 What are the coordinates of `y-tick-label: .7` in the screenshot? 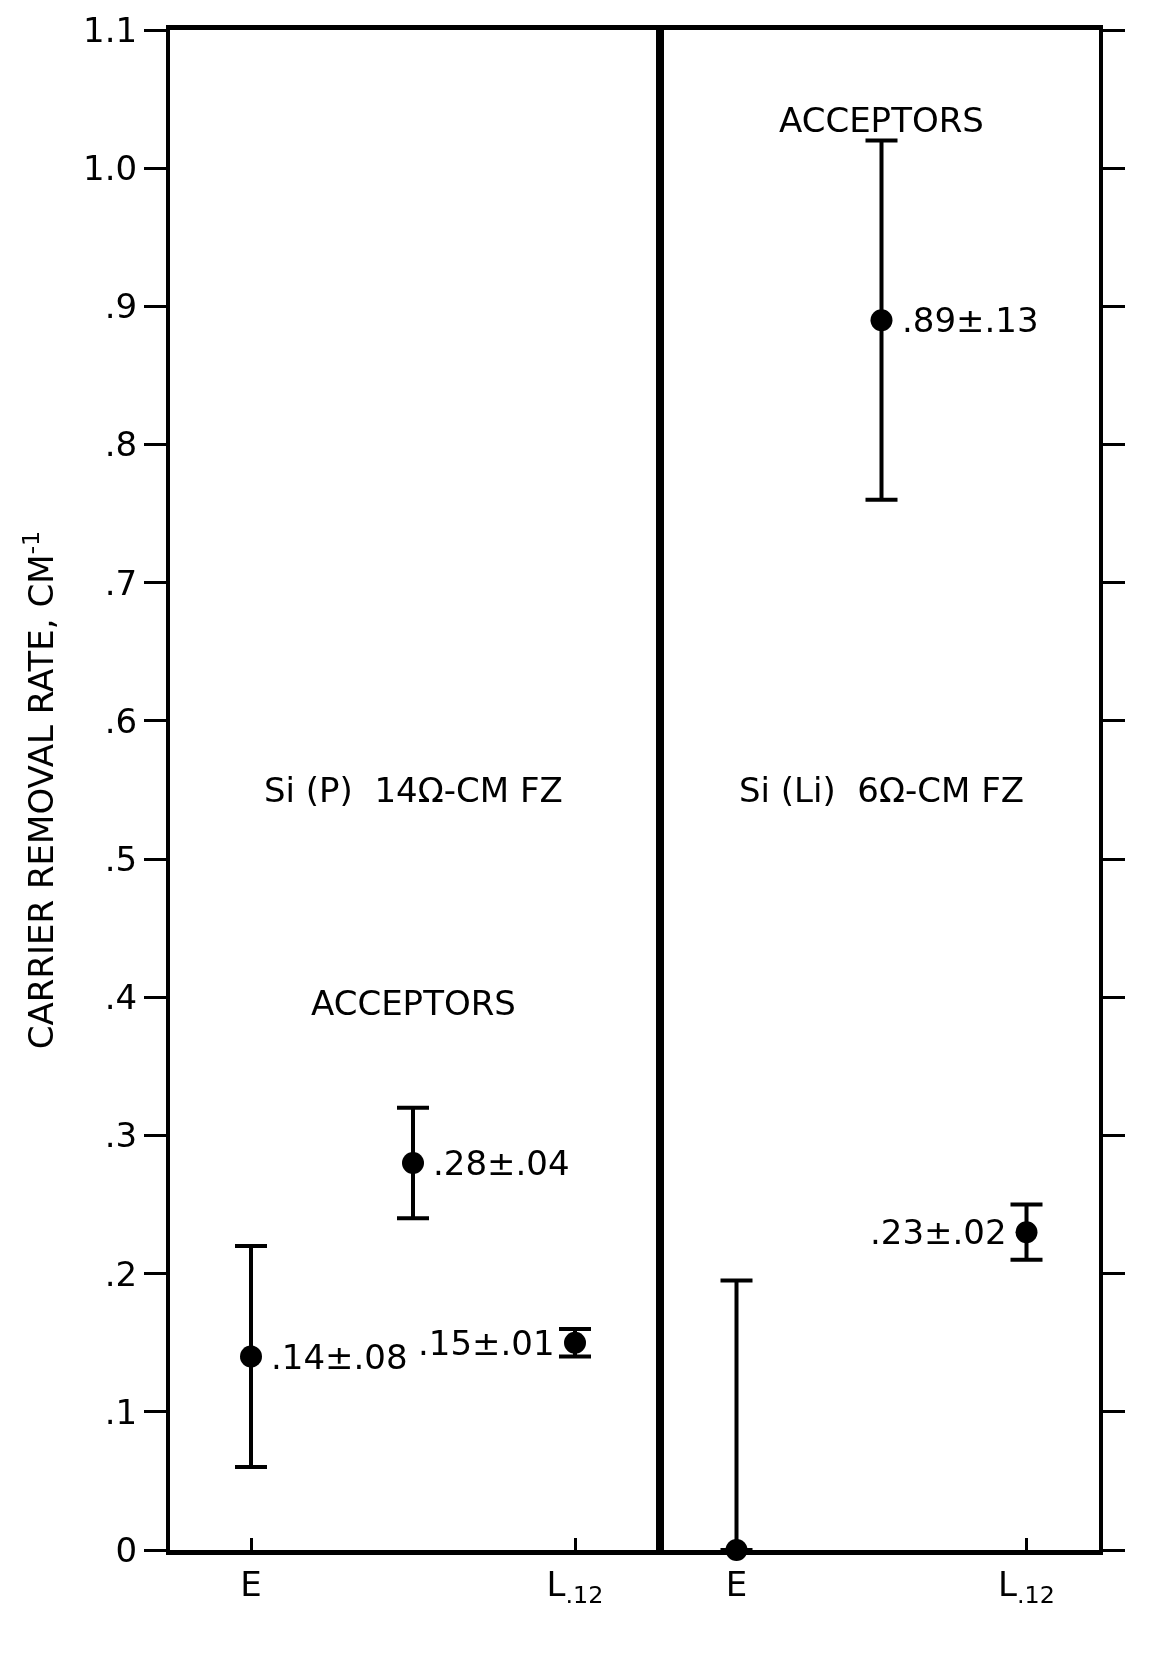 It's located at (121, 582).